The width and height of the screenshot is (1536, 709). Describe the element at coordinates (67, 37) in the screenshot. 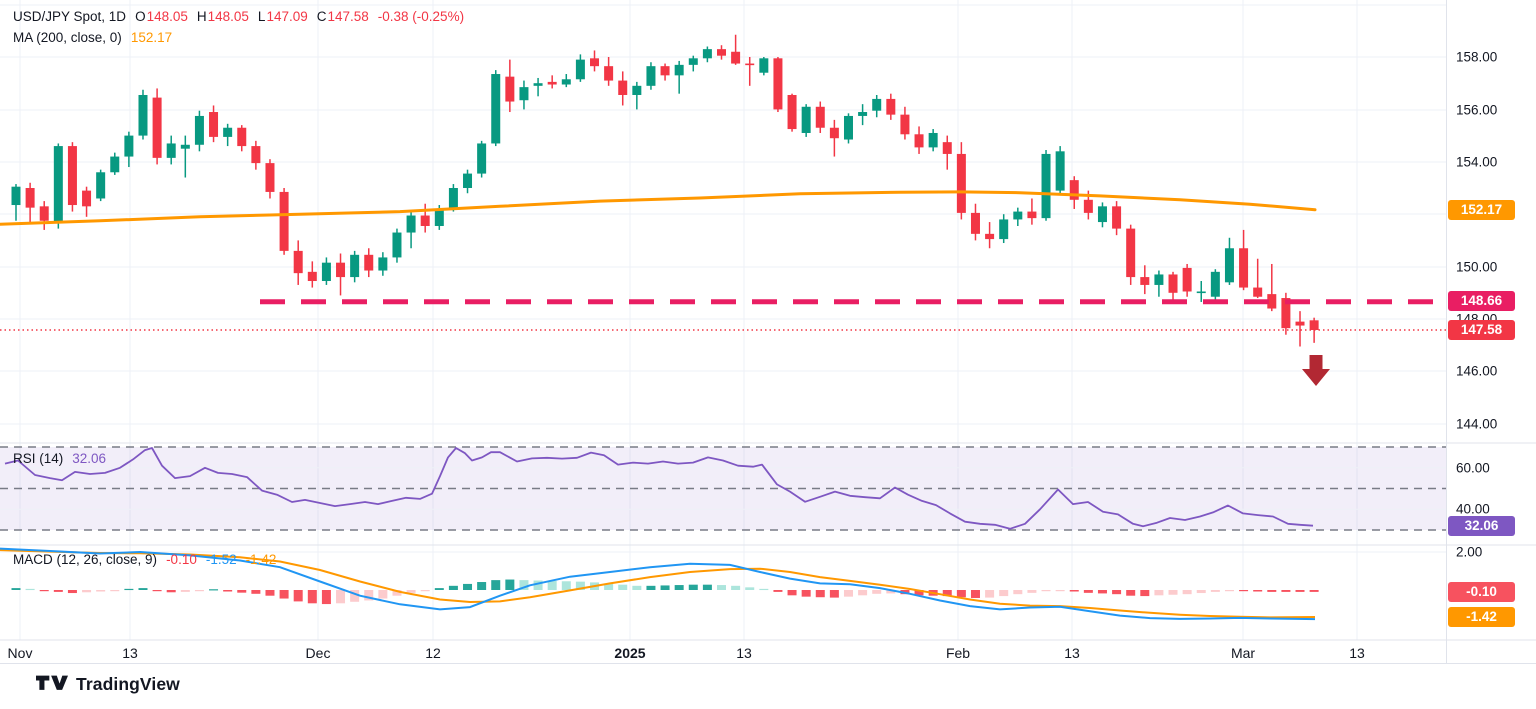

I see `ma-label: MA (200, close, 0)` at that location.